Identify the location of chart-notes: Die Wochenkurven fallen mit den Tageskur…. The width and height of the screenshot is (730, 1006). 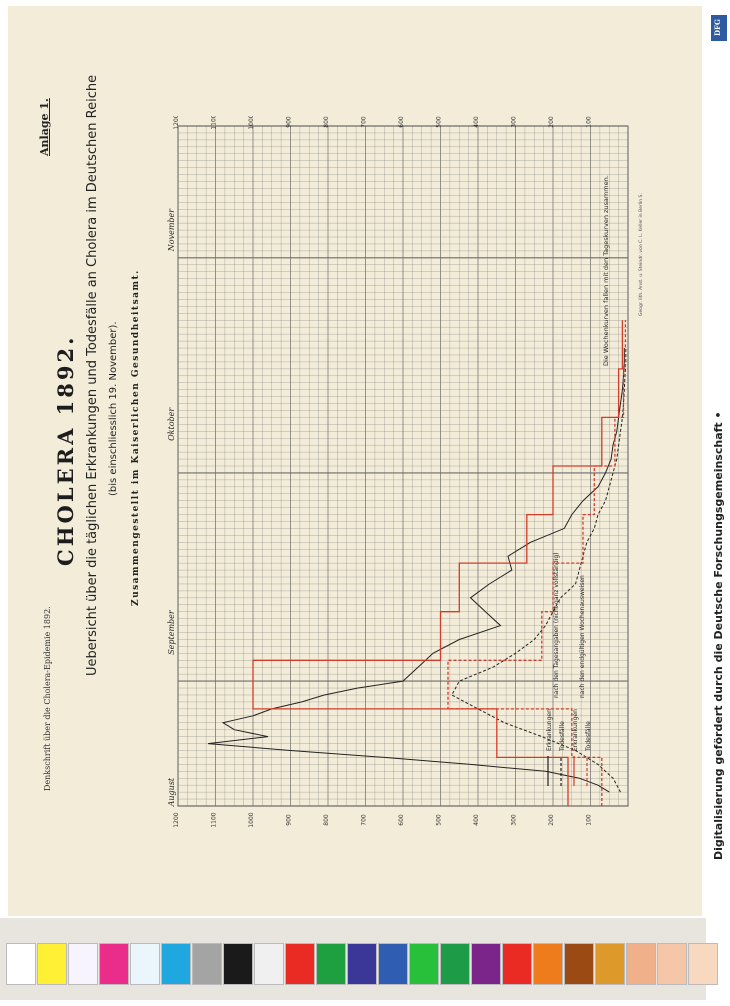
(623, 270).